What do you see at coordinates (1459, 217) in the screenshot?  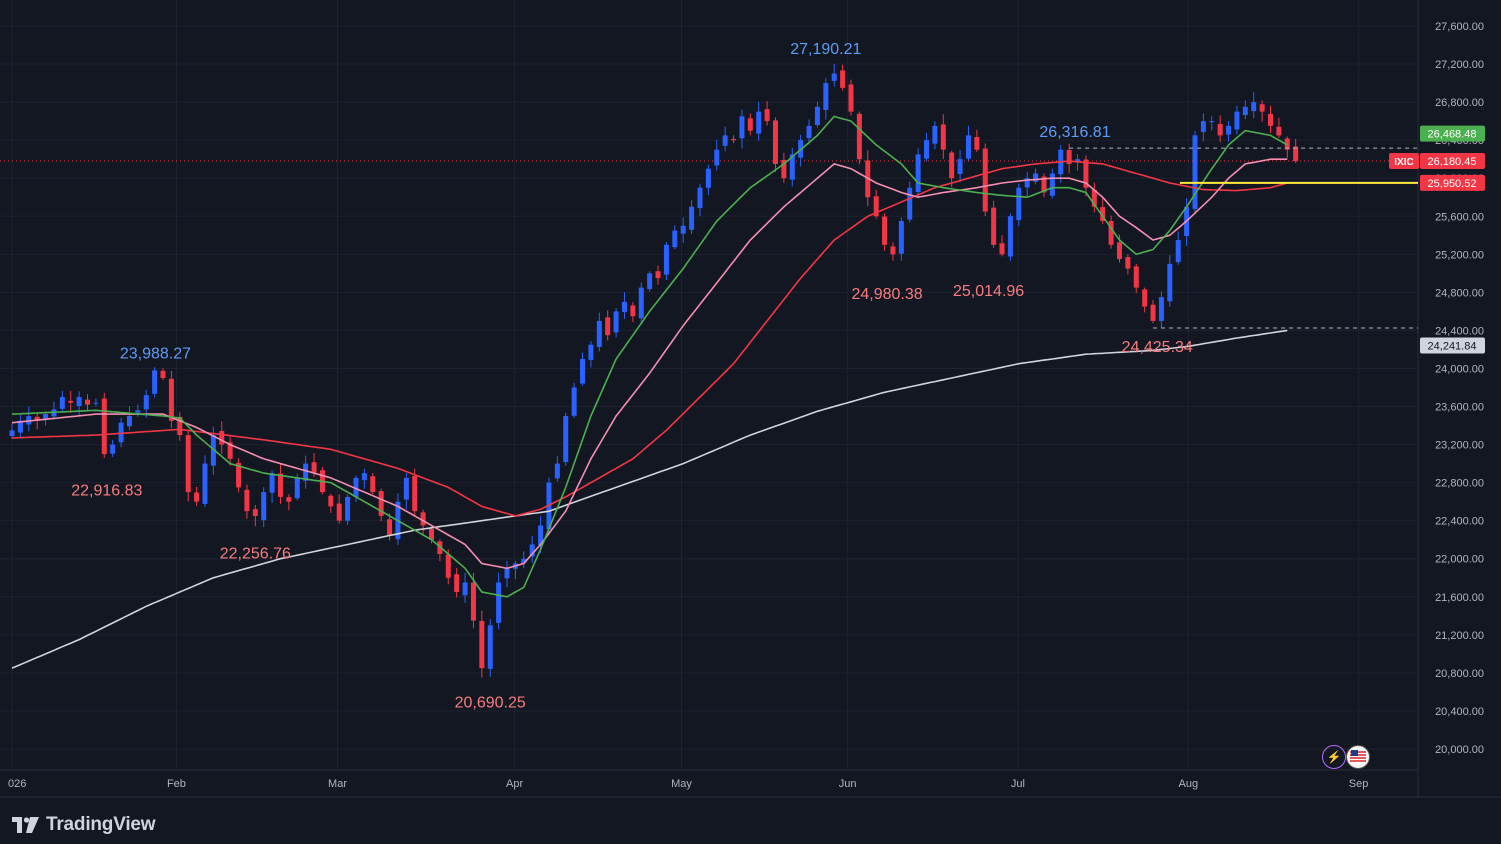 I see `price-tick-label: 25,600.00` at bounding box center [1459, 217].